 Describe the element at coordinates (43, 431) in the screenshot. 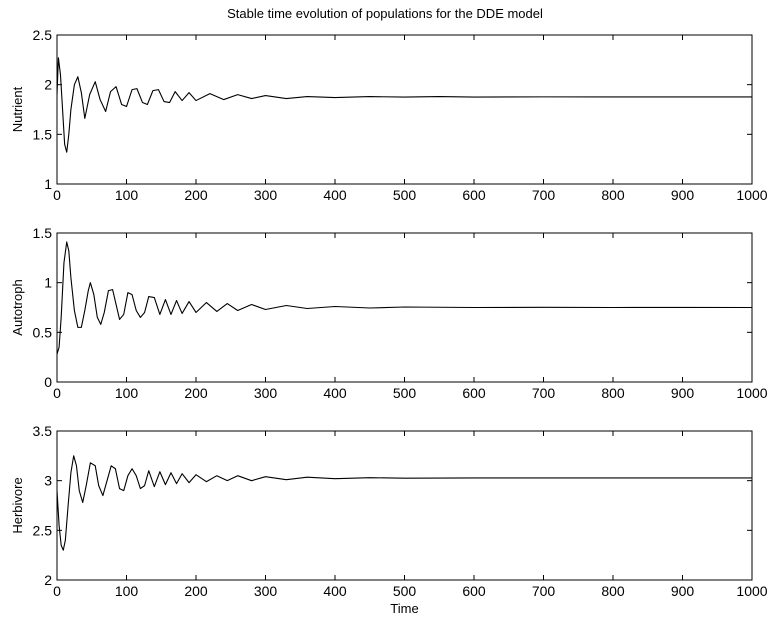

I see `y-tick-label: 3.5` at that location.